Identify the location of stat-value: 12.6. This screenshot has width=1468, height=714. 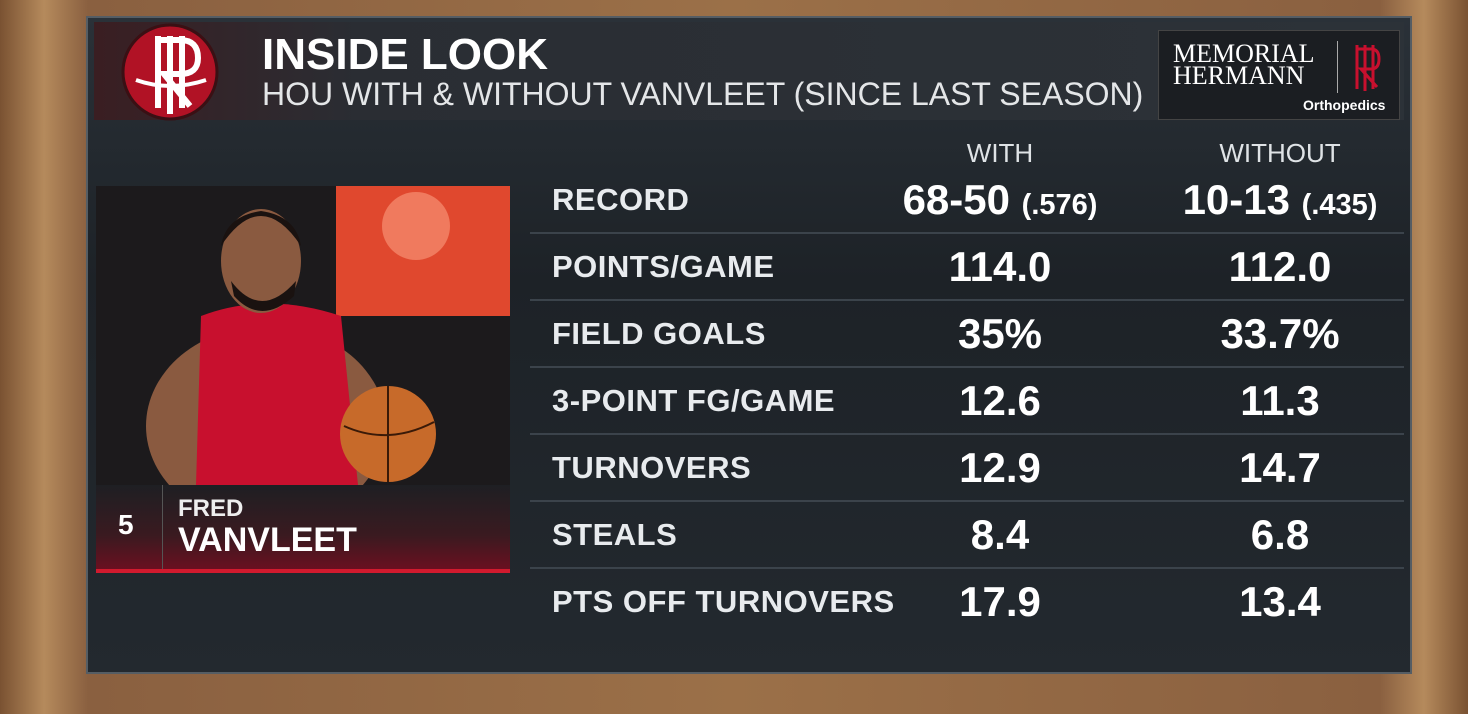
(1000, 401).